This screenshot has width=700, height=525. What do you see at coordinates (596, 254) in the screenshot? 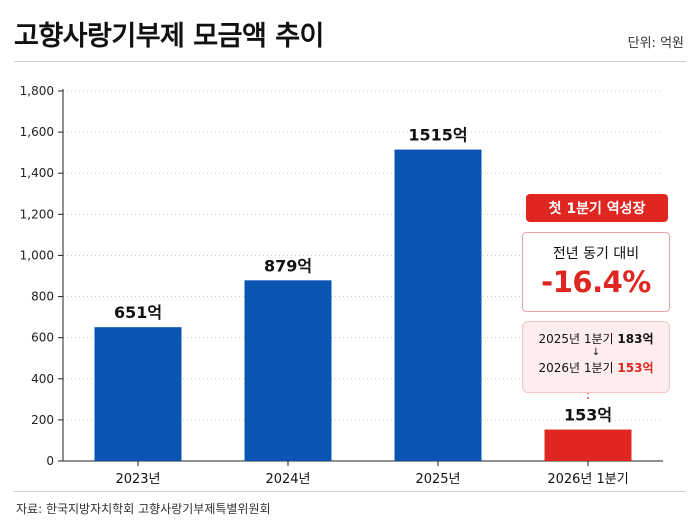
I see `yoy-label: 전년 동기 대비` at bounding box center [596, 254].